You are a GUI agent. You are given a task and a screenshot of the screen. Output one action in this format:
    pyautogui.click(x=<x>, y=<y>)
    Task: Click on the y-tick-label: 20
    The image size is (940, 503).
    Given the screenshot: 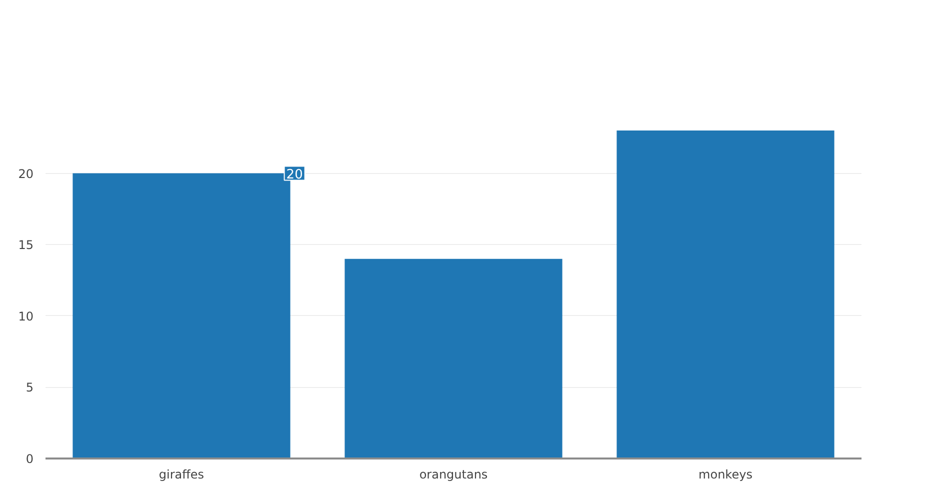 What is the action you would take?
    pyautogui.click(x=26, y=173)
    